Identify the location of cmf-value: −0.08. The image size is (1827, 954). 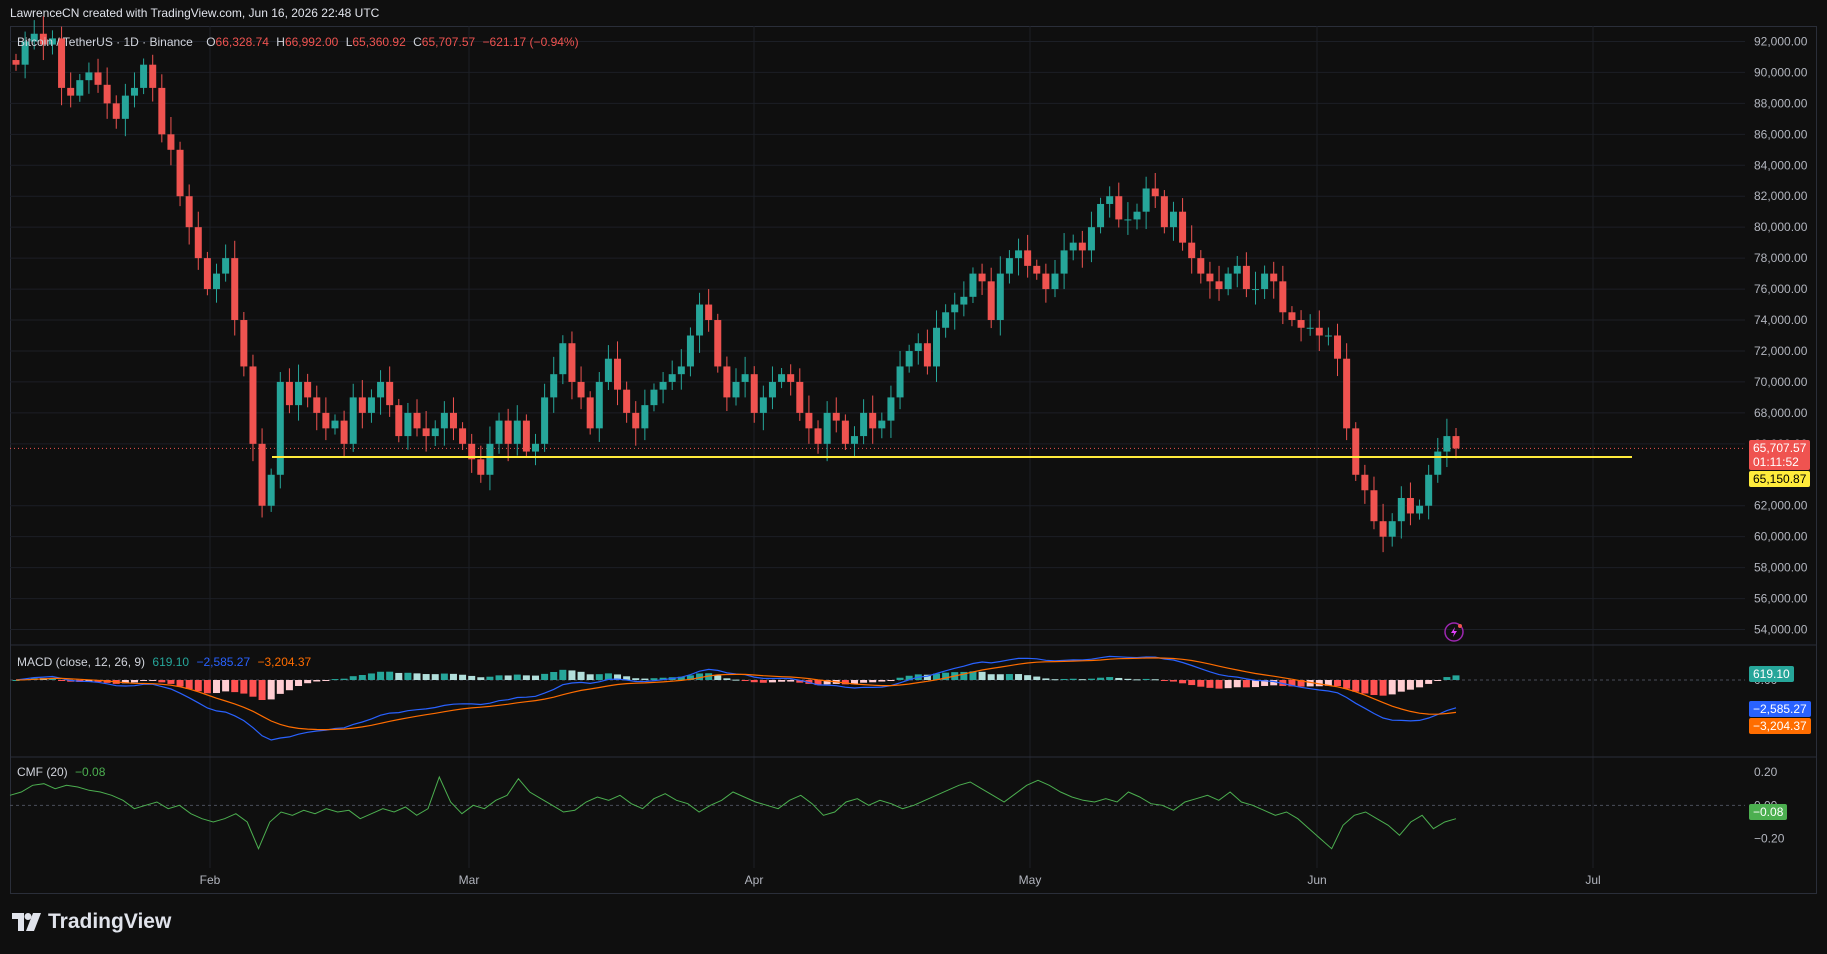
(90, 772).